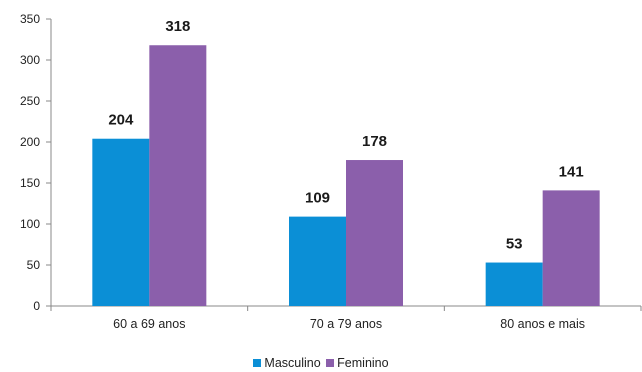  Describe the element at coordinates (36, 306) in the screenshot. I see `y-tick-label: 0` at that location.